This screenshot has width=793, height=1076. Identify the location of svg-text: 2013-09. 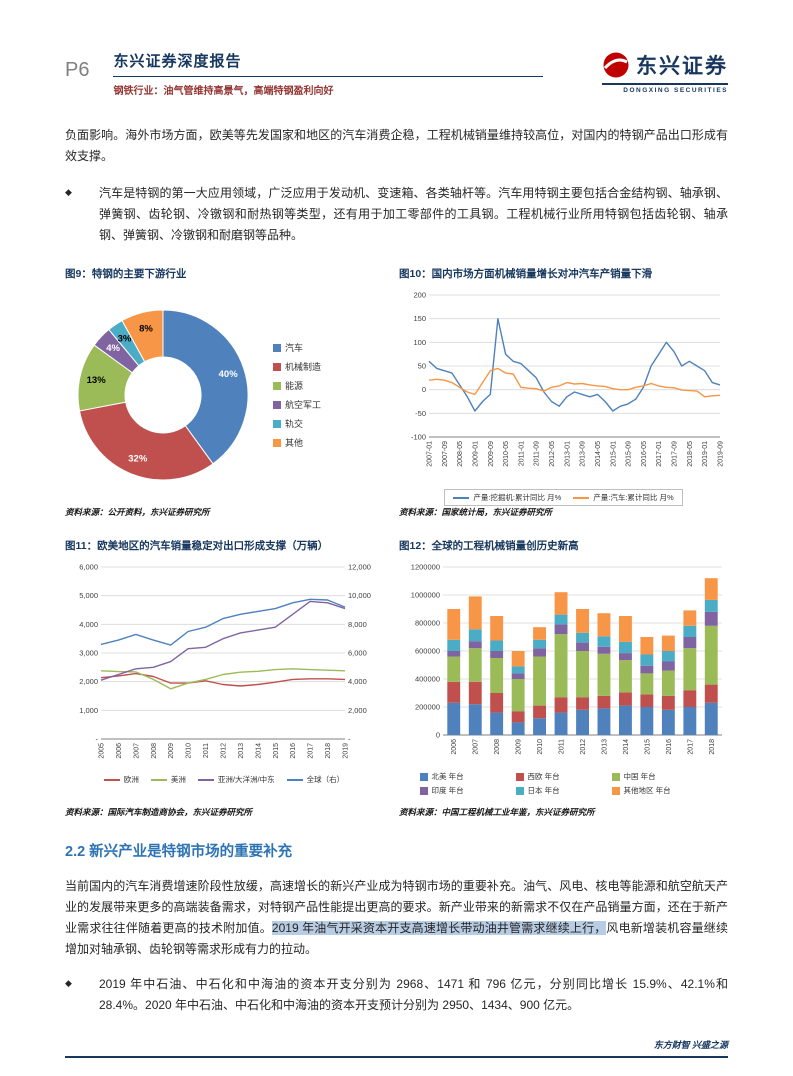
(583, 454).